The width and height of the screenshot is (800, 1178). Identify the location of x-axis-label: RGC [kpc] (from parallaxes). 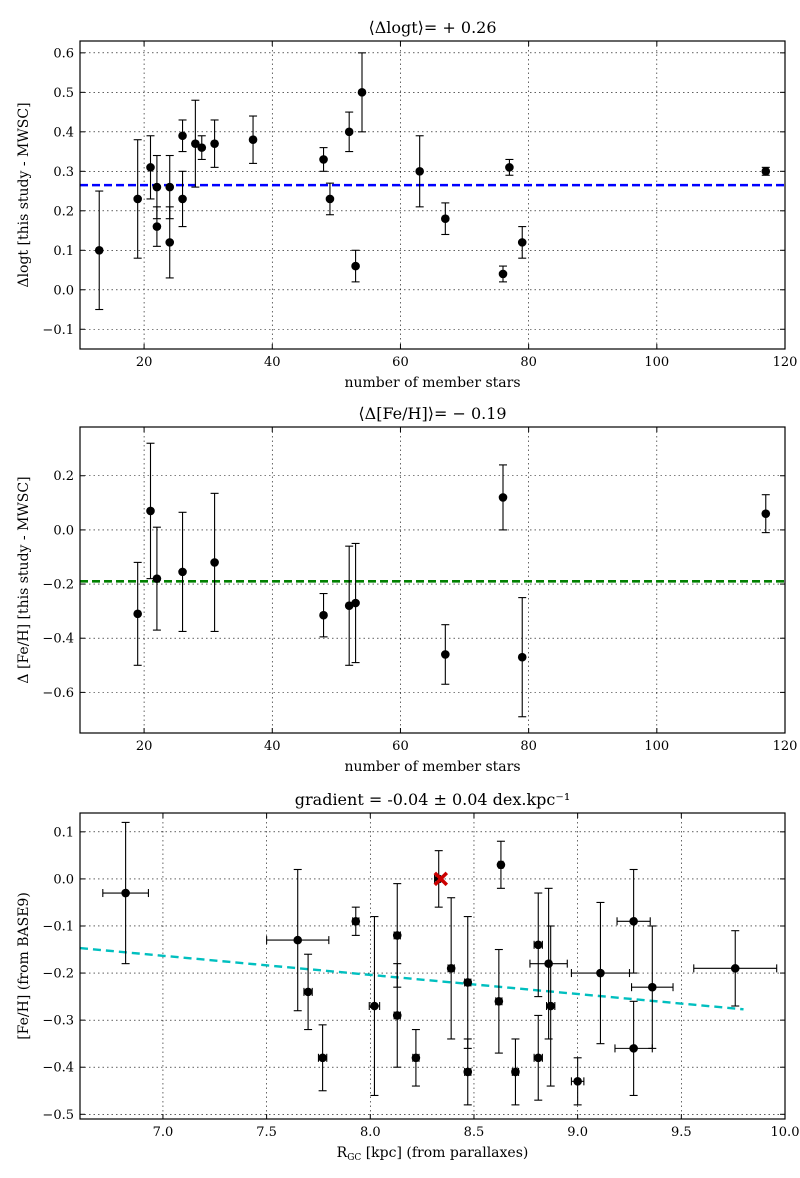
(433, 1154).